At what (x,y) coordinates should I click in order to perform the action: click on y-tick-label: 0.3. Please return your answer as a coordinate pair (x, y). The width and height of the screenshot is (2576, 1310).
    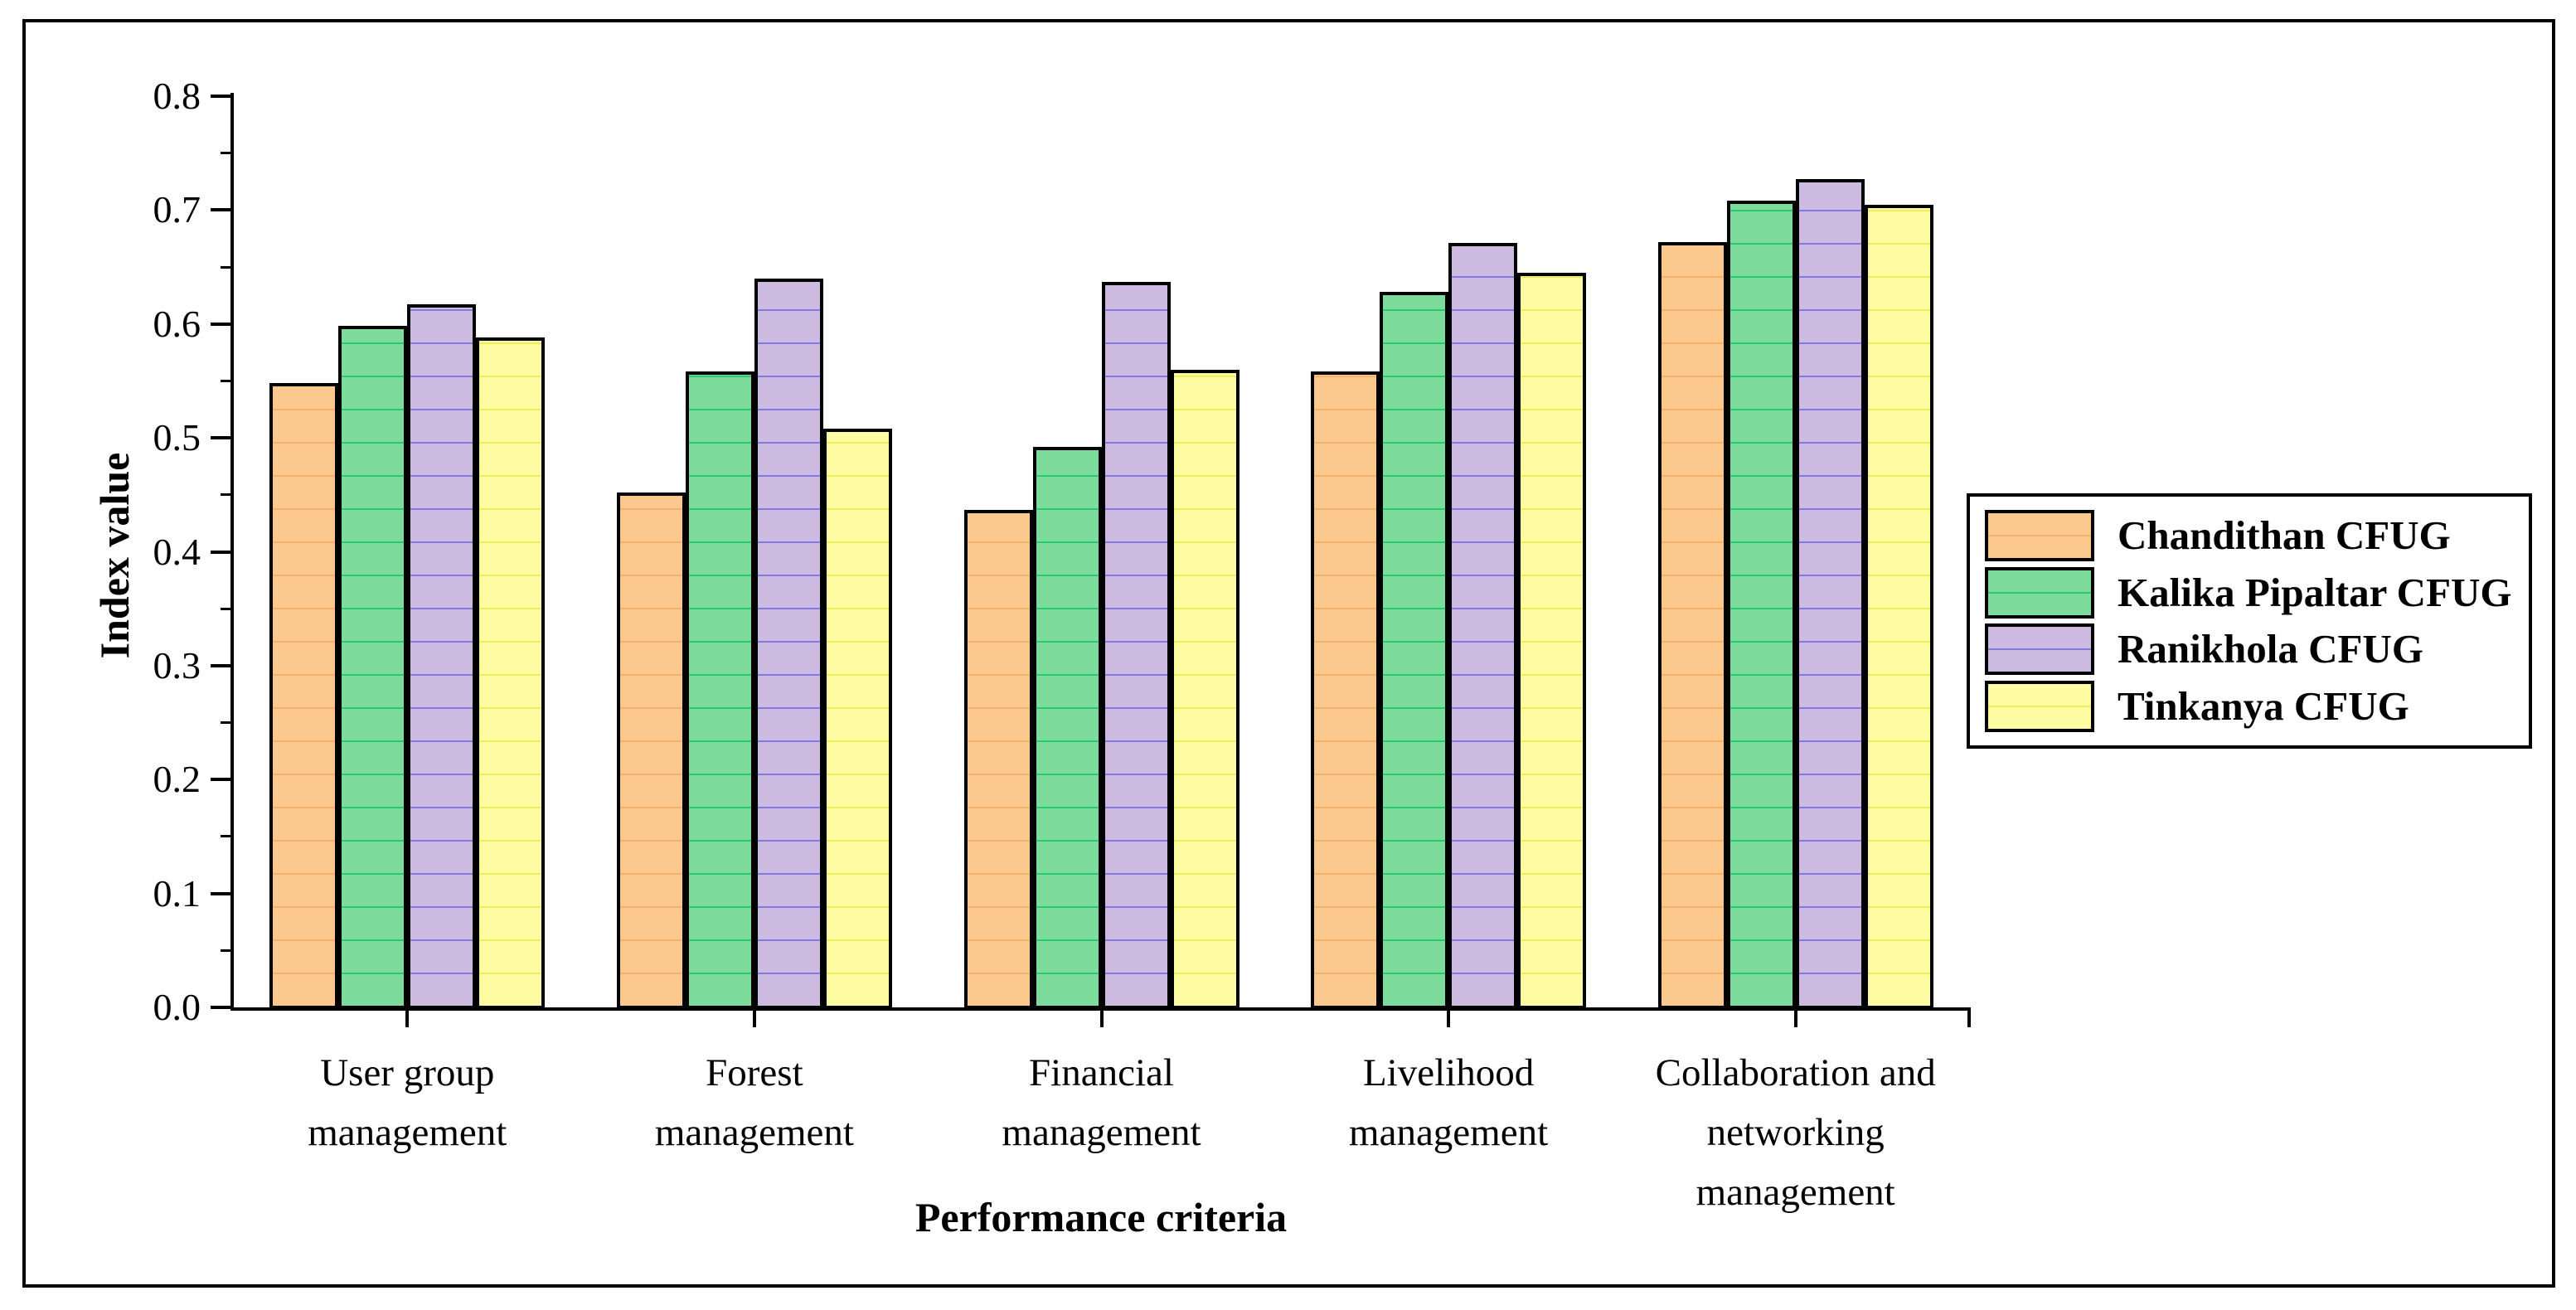
    Looking at the image, I should click on (177, 665).